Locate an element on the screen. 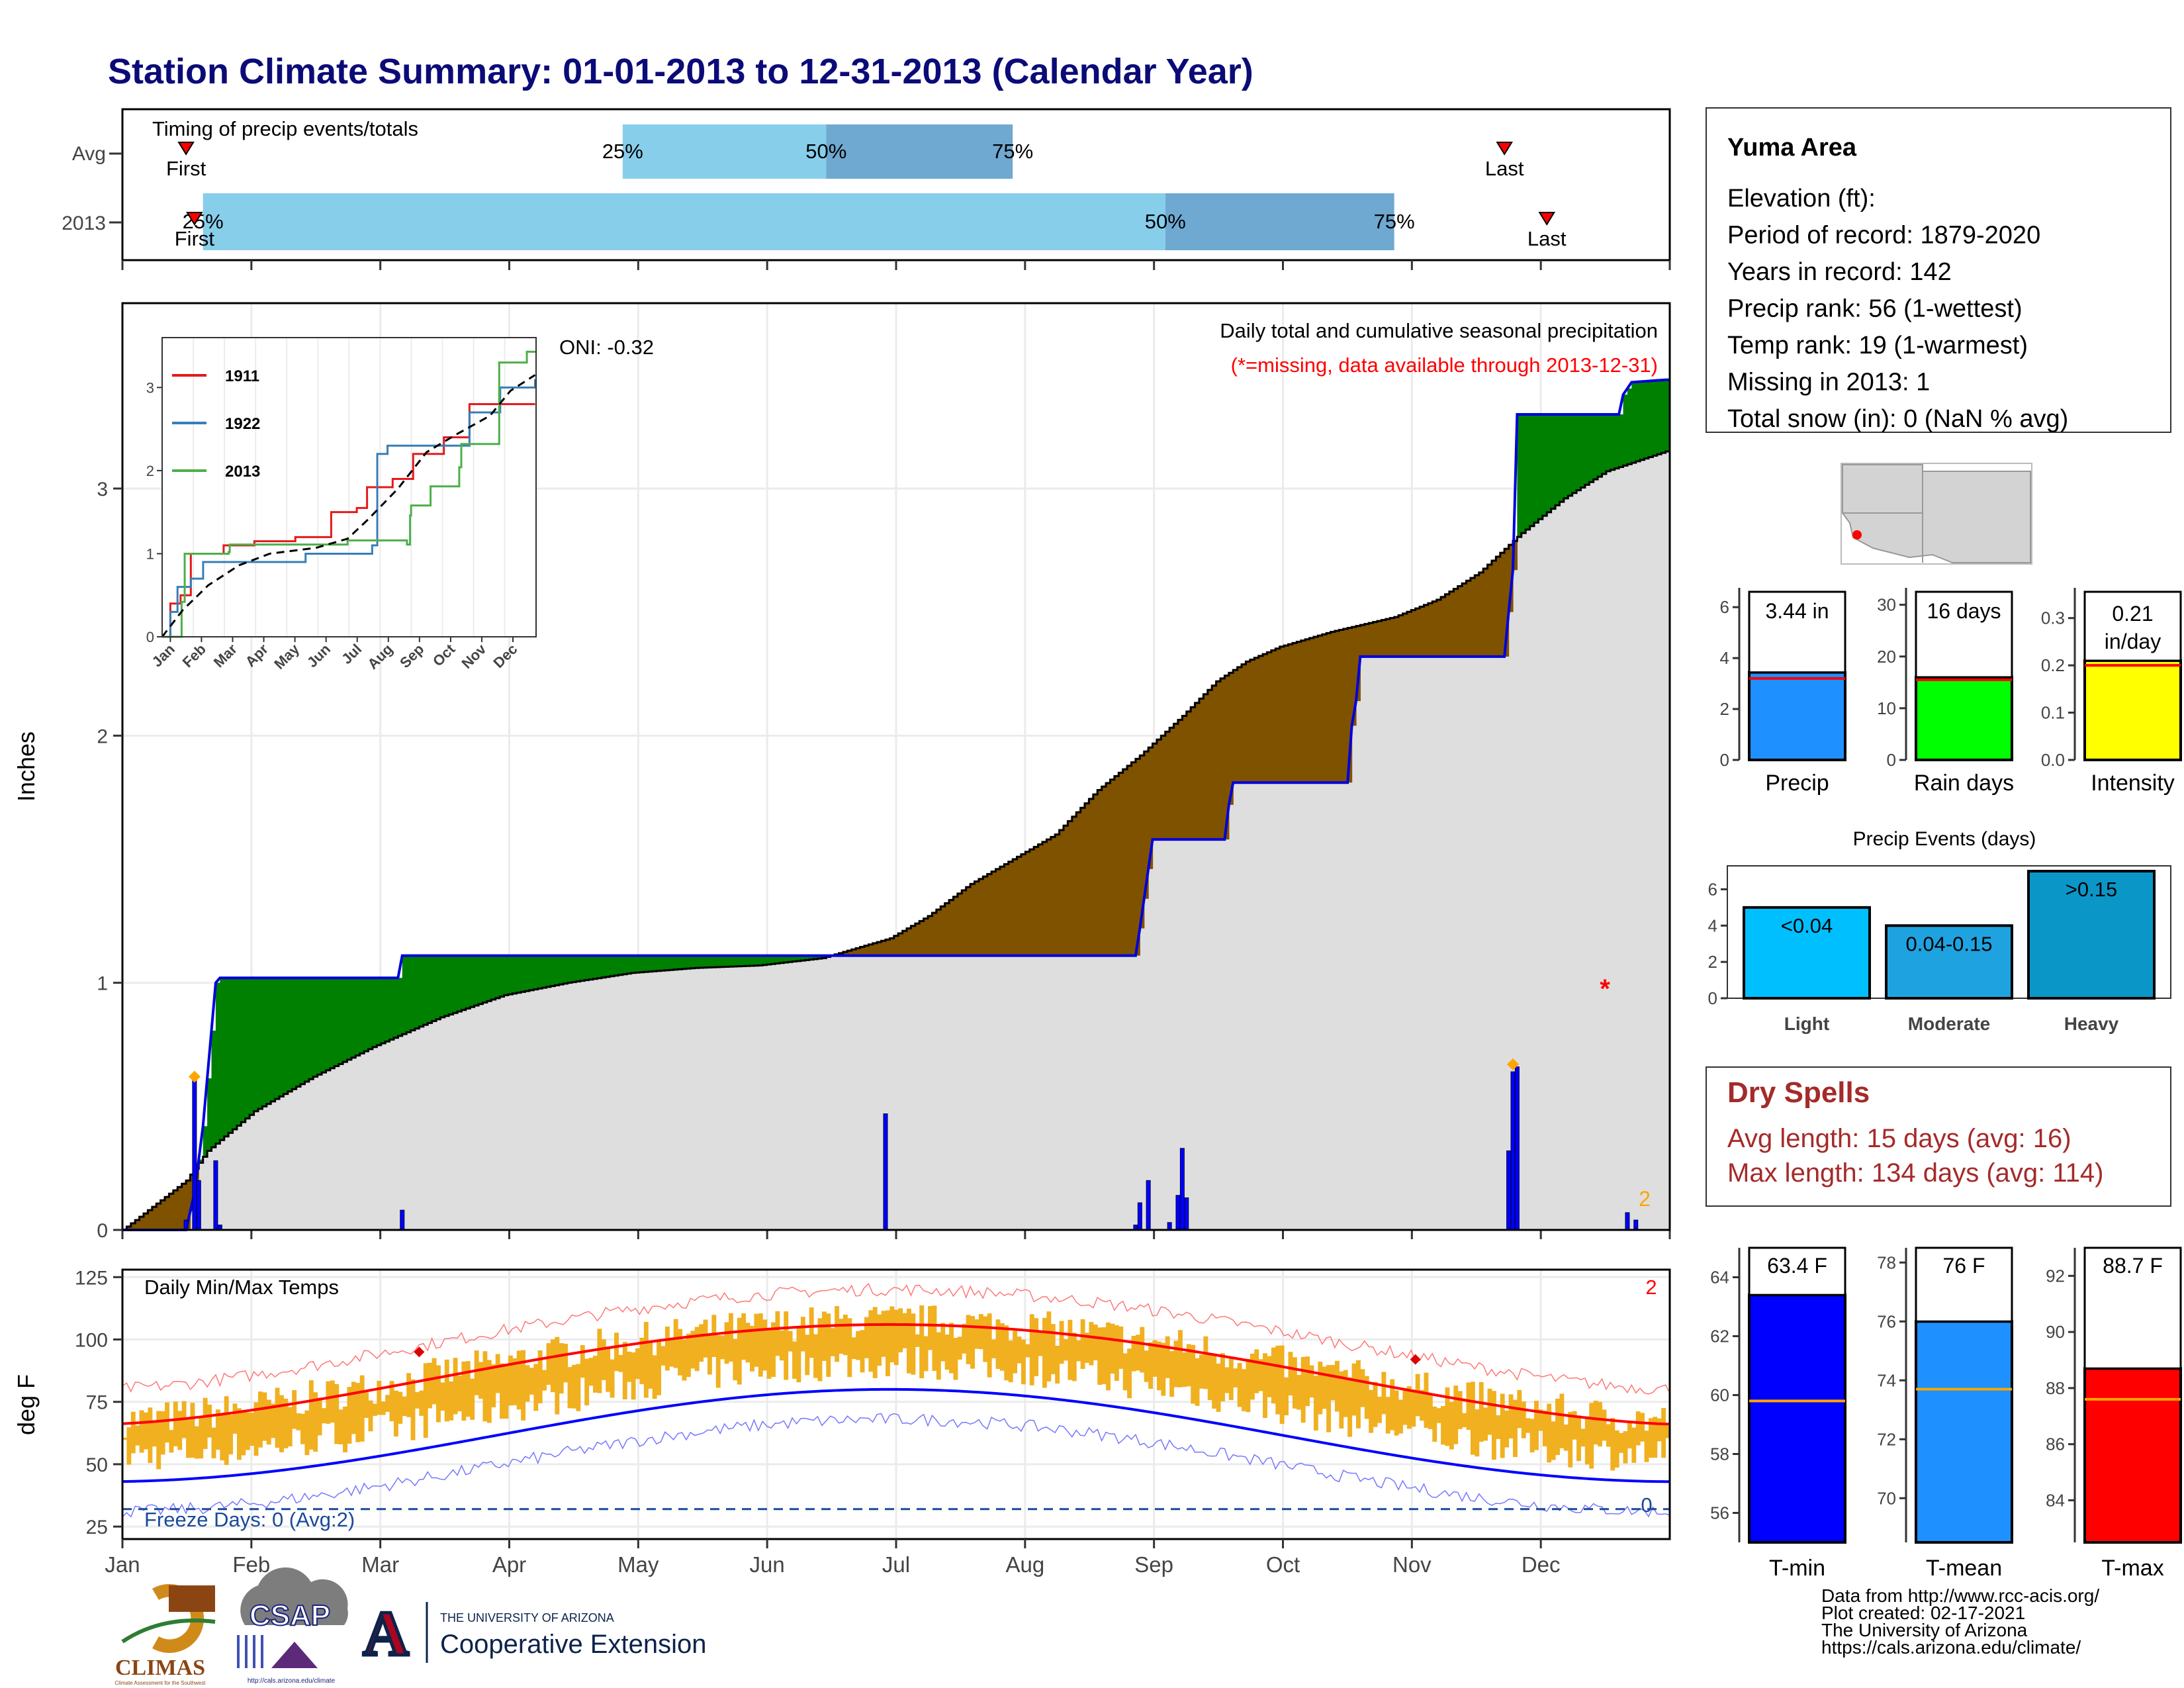 The height and width of the screenshot is (1688, 2184). inset-series-1911 is located at coordinates (348, 520).